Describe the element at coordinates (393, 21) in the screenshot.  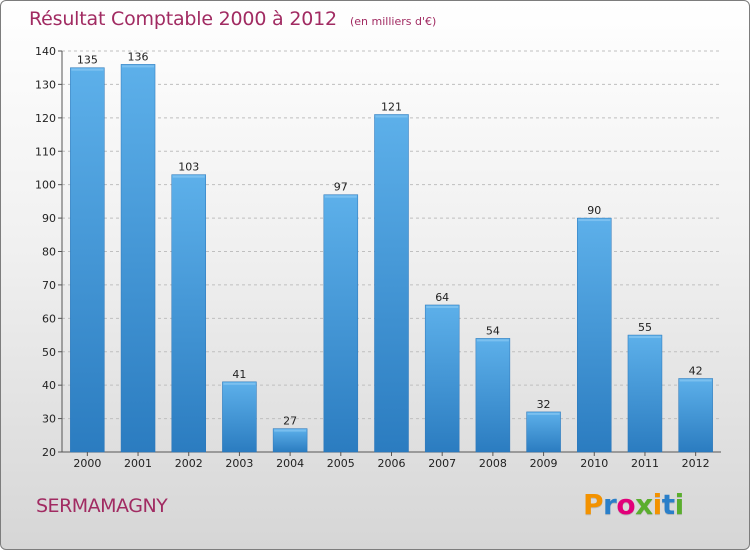
I see `chart-title-unit: (en milliers d'€)` at that location.